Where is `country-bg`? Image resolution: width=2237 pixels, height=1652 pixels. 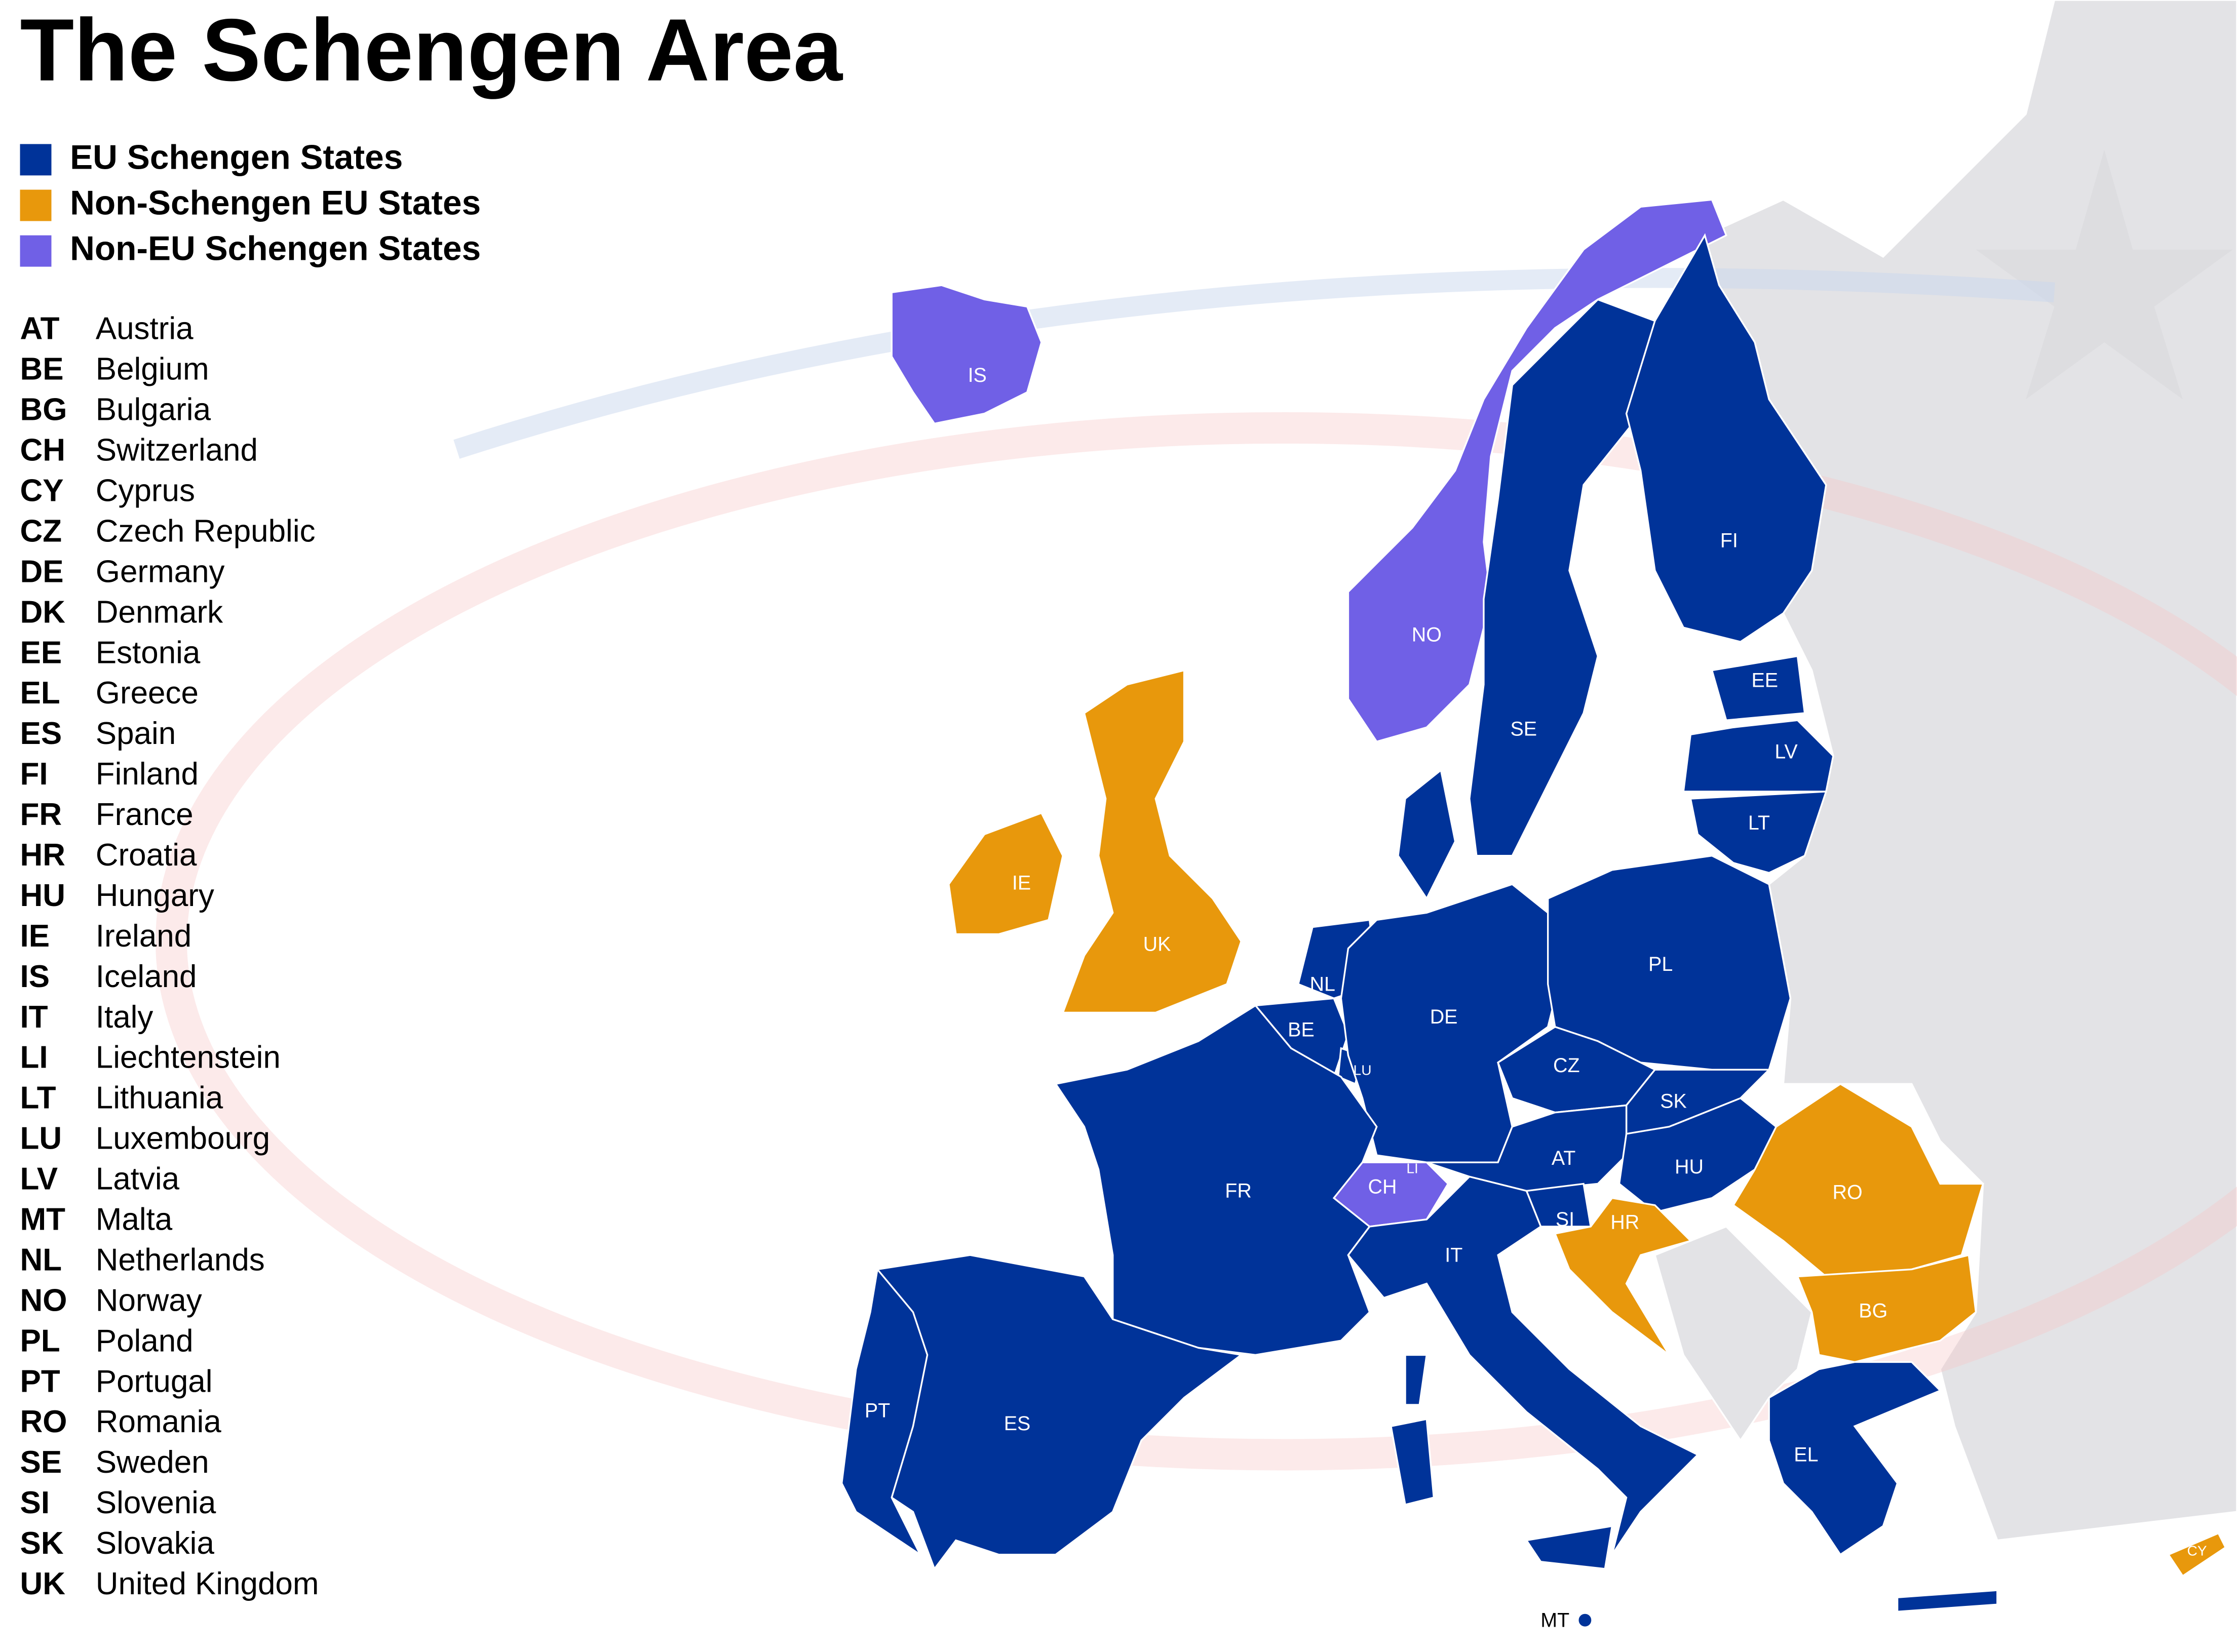
country-bg is located at coordinates (1886, 1309).